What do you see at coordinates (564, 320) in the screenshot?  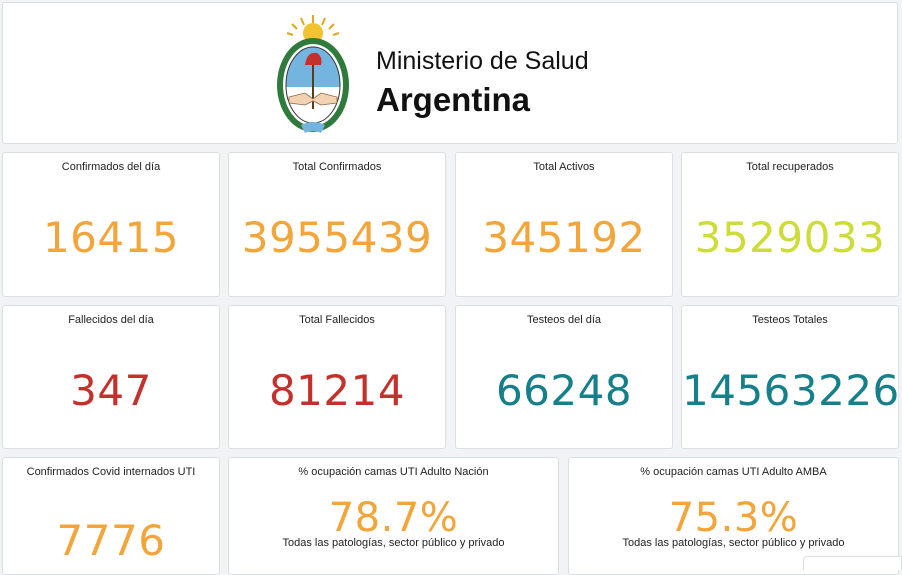 I see `card-label: Testeos del día` at bounding box center [564, 320].